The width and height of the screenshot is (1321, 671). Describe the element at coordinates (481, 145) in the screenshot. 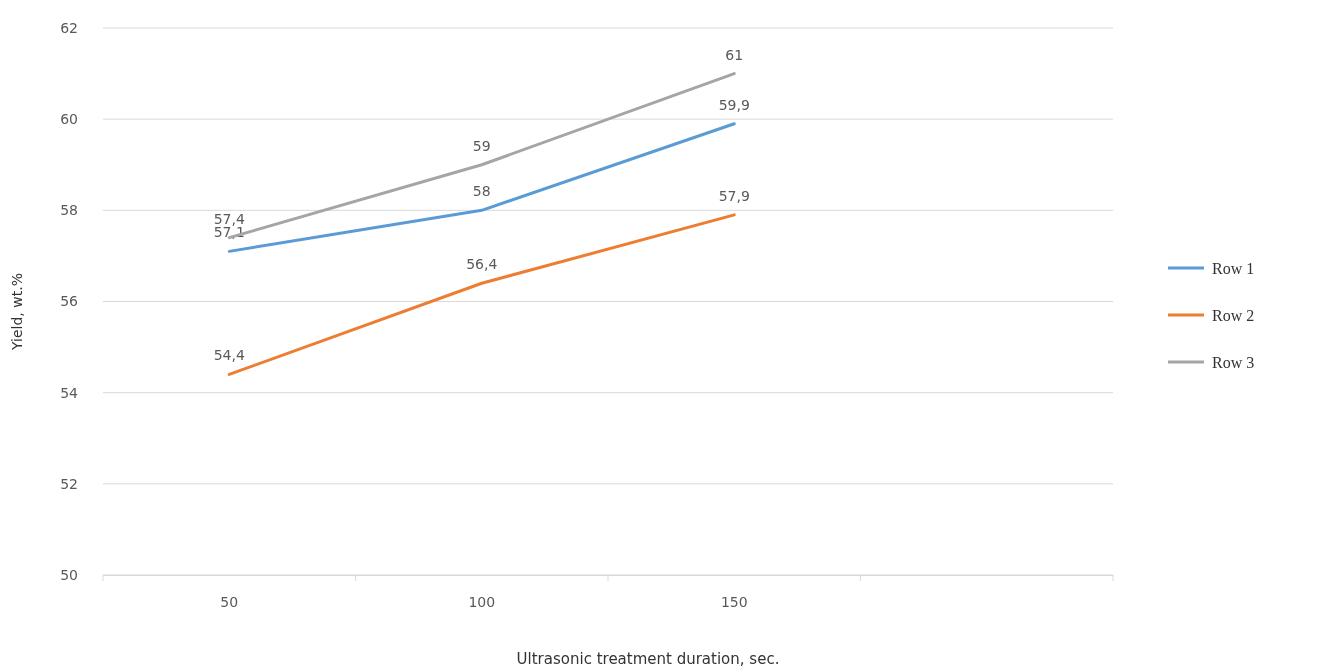

I see `data-label: 59` at that location.